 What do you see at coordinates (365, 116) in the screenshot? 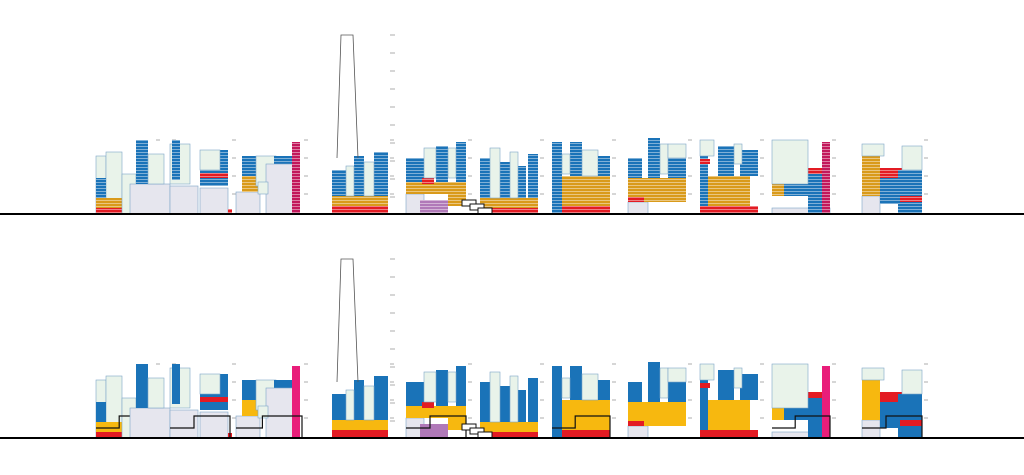
I see `tower` at bounding box center [365, 116].